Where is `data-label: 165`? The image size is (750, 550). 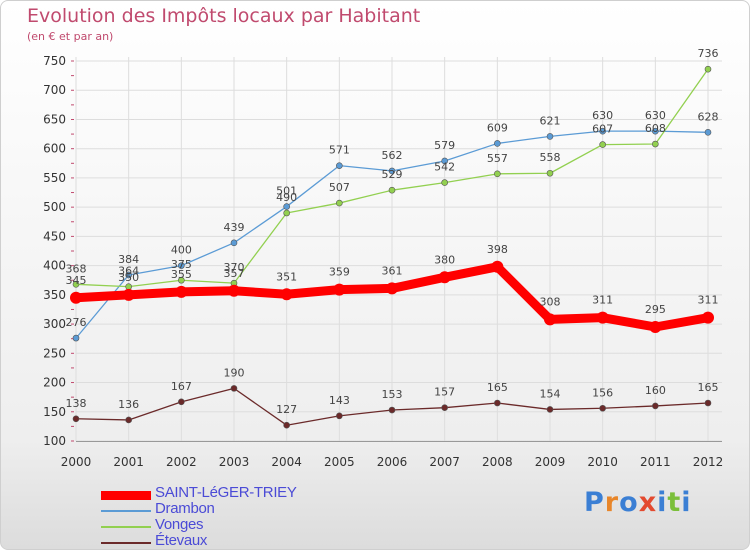
data-label: 165 is located at coordinates (497, 387).